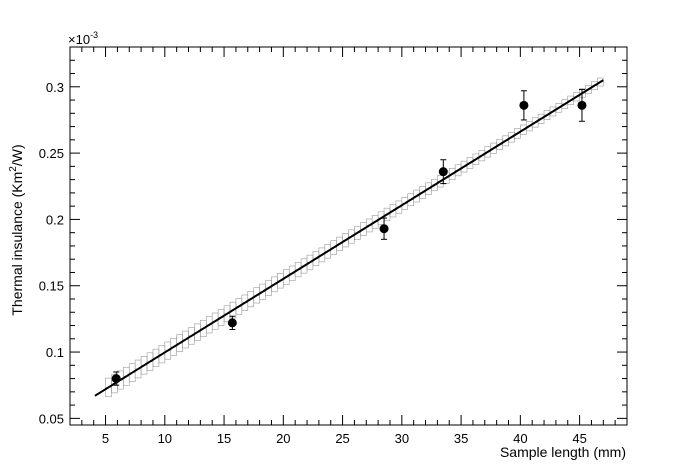  I want to click on x-tick-label: 15, so click(224, 438).